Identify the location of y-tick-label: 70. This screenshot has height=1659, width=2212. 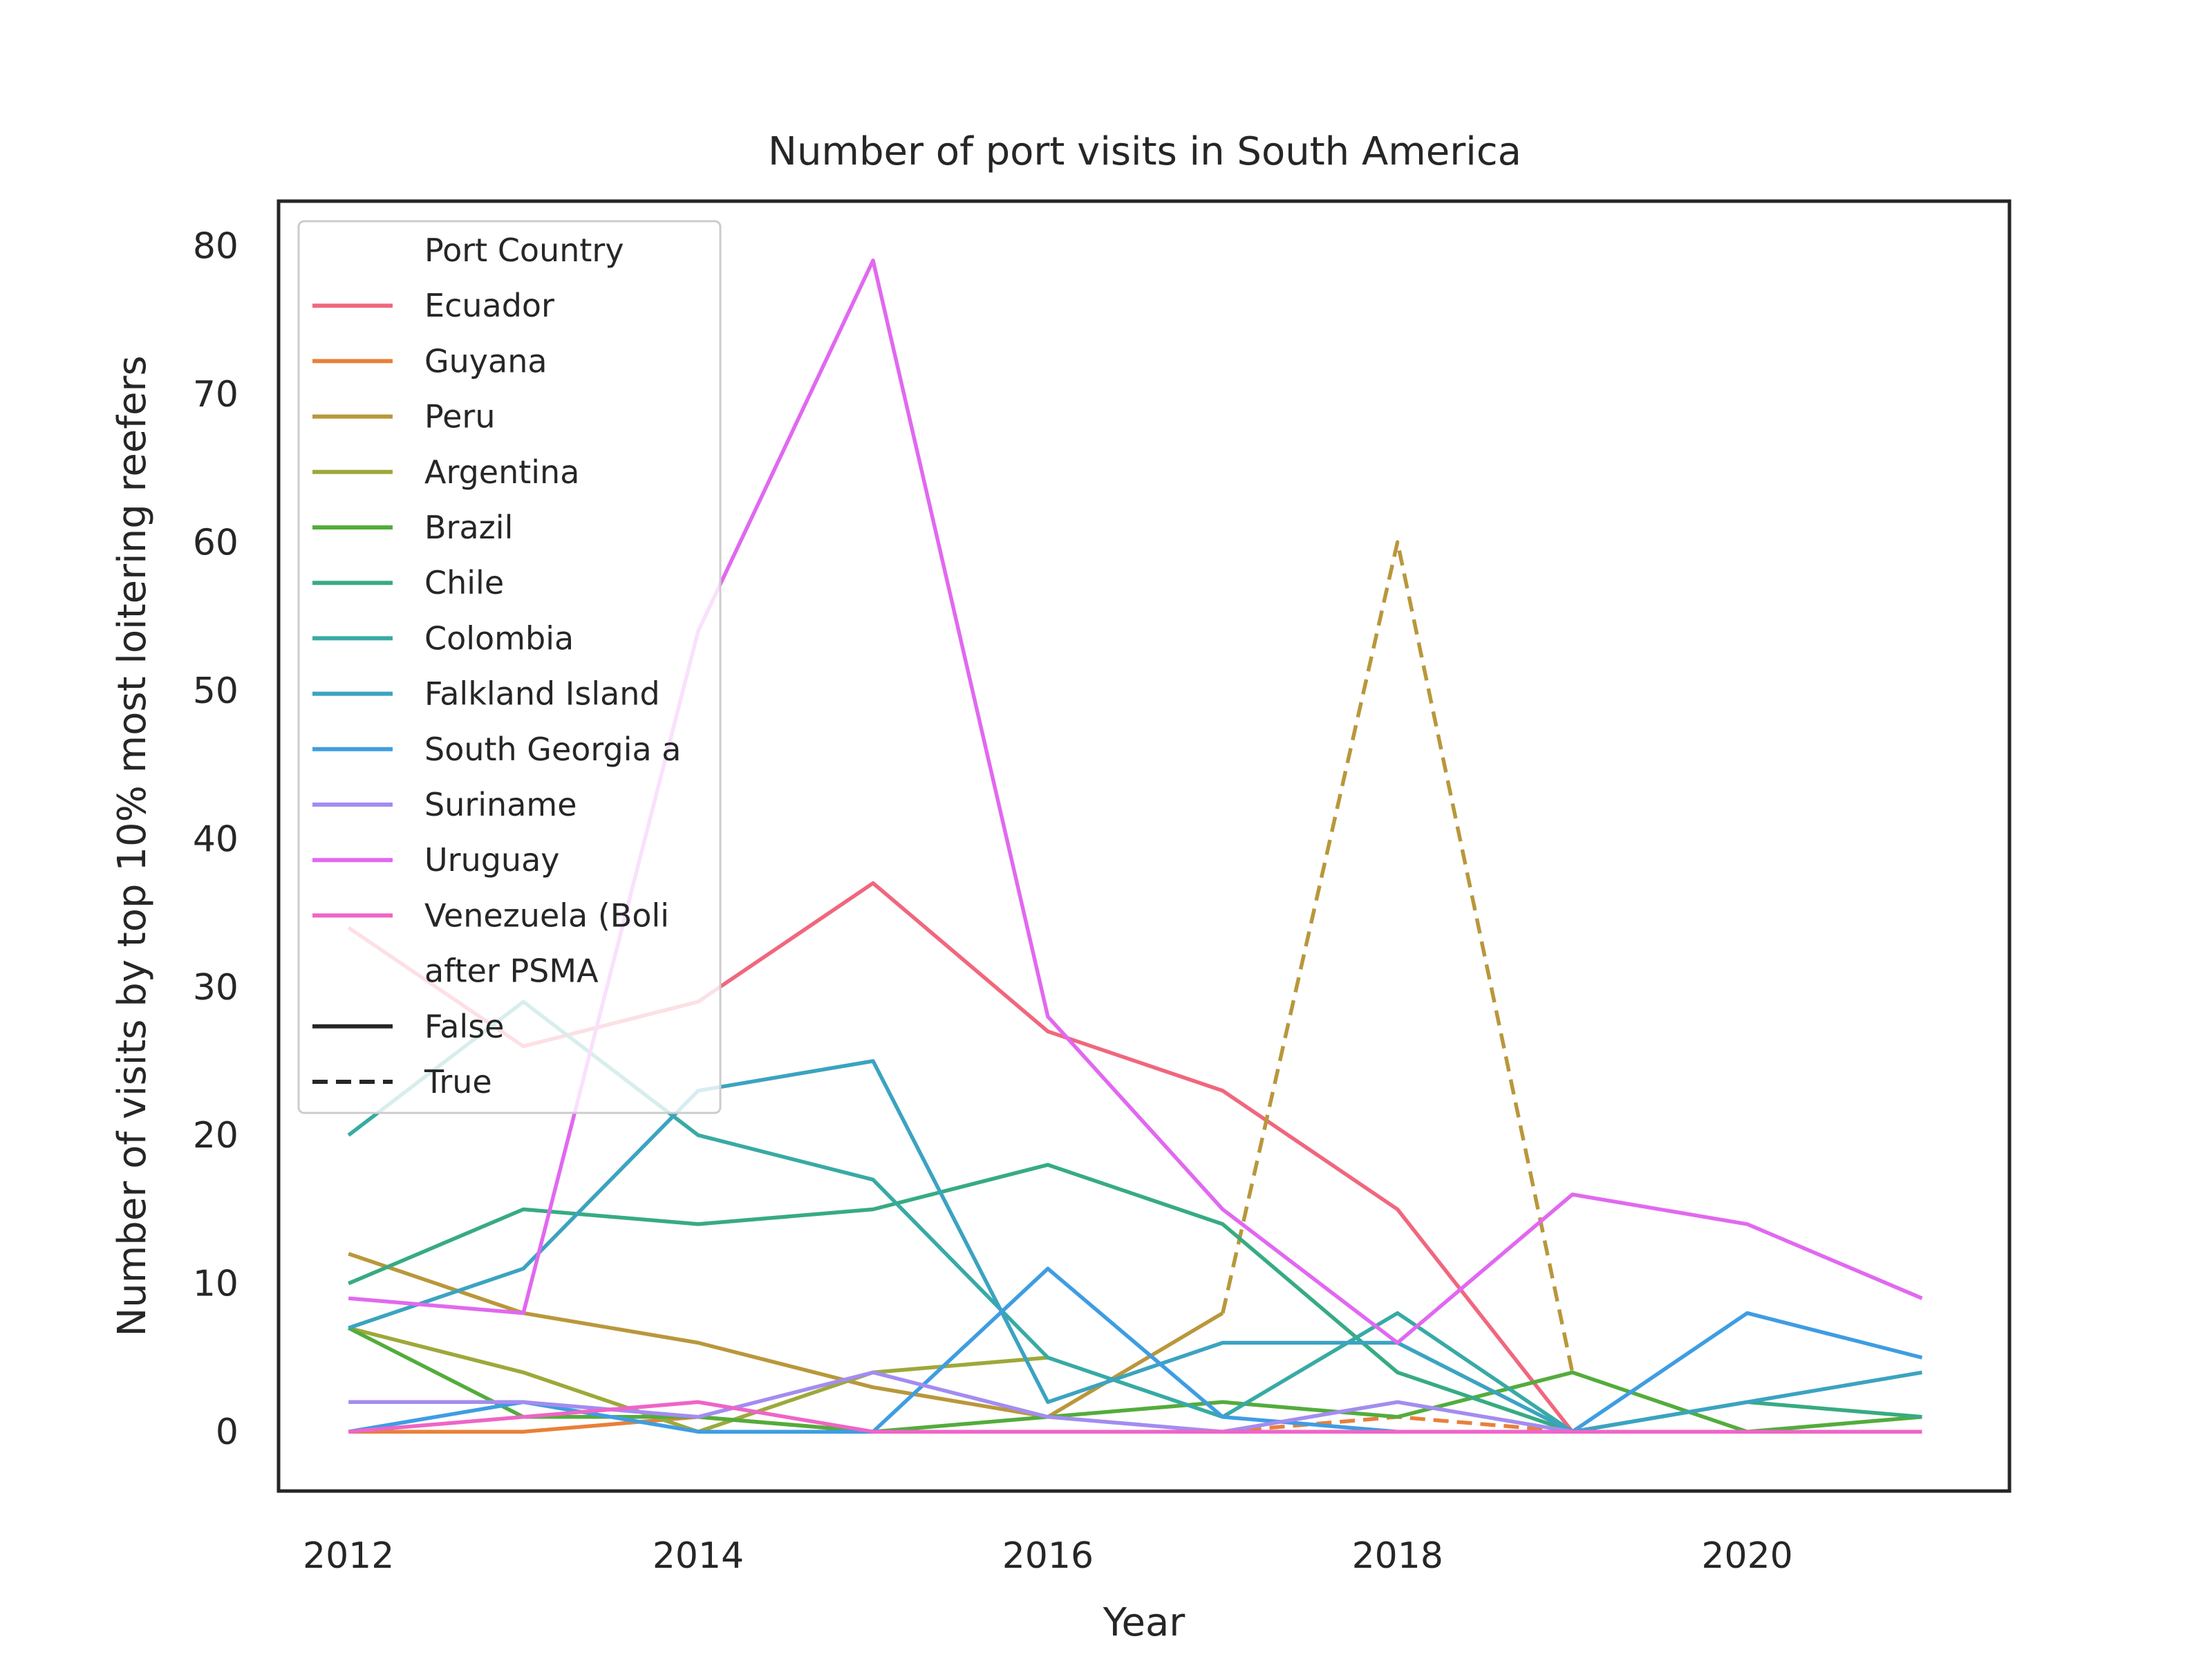
(215, 394).